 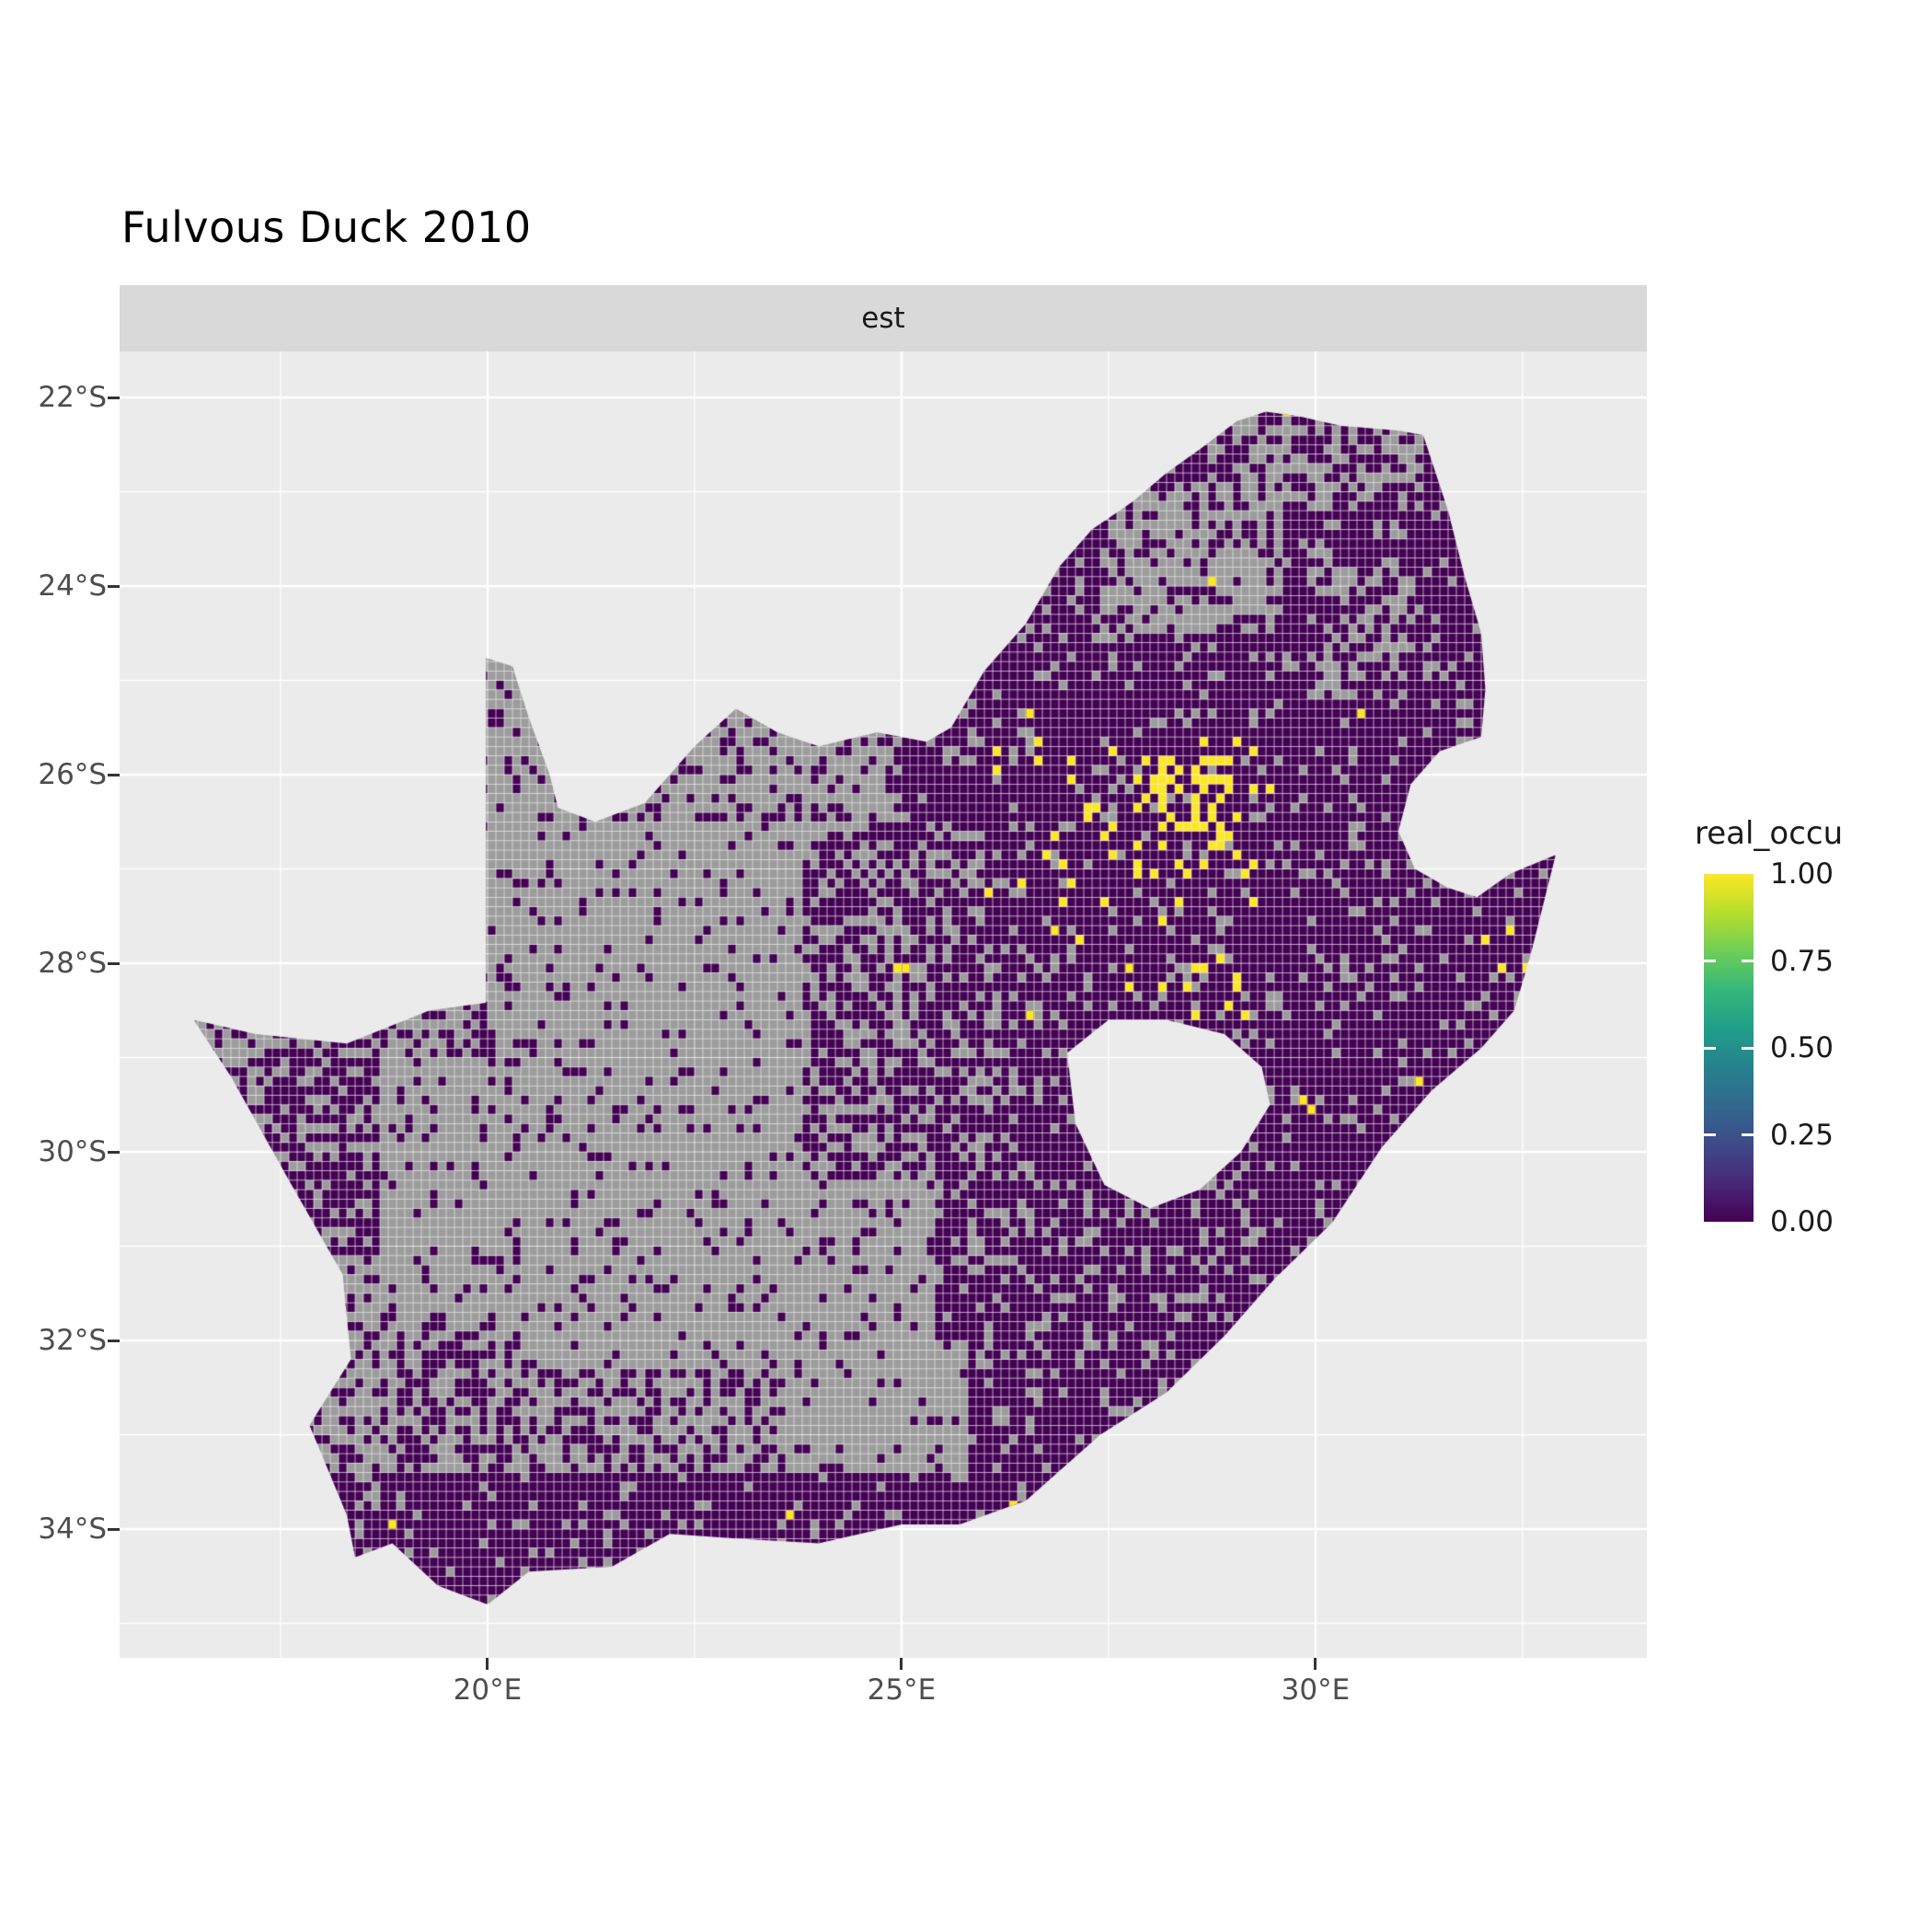 What do you see at coordinates (1802, 1047) in the screenshot?
I see `legend-break-label: 0.50` at bounding box center [1802, 1047].